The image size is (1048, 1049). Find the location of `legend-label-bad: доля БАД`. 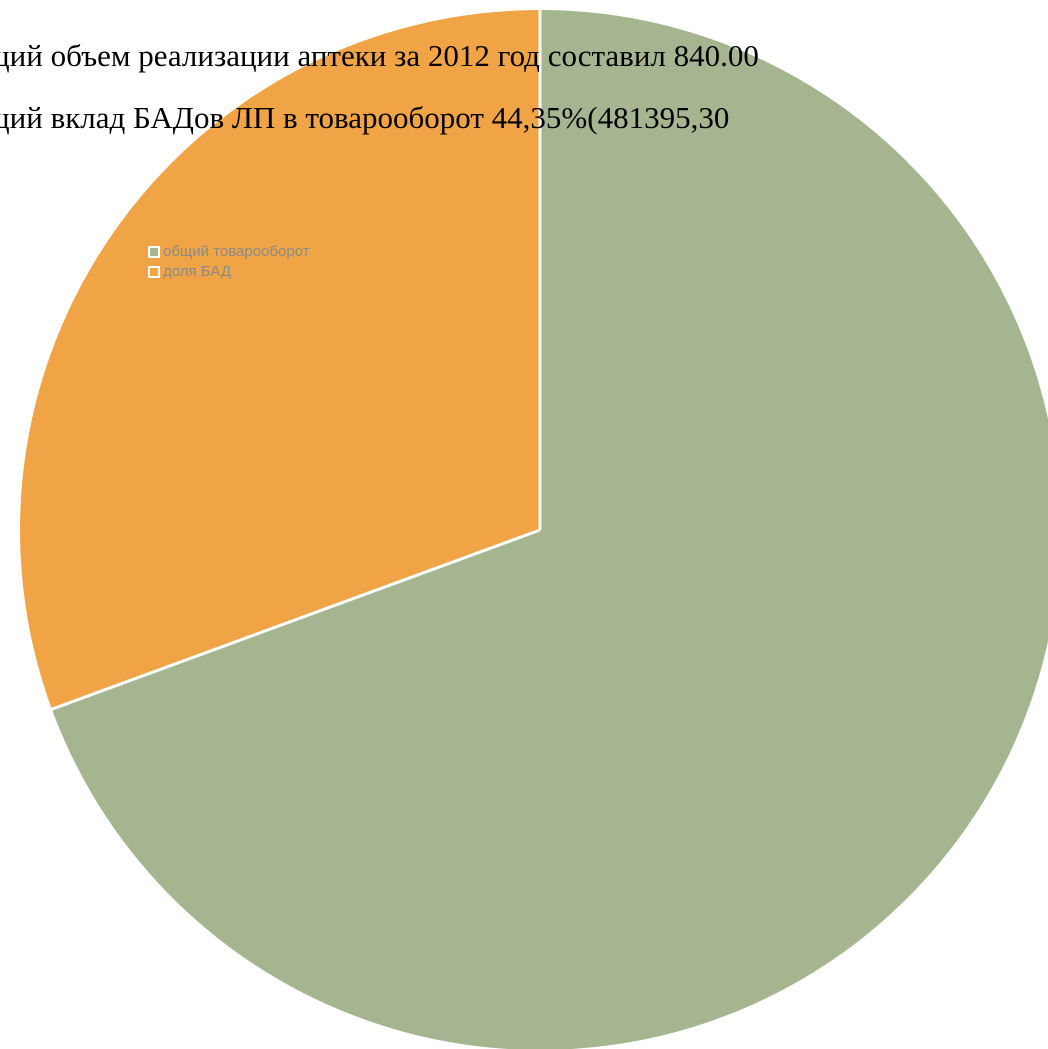

legend-label-bad: доля БАД is located at coordinates (197, 271).